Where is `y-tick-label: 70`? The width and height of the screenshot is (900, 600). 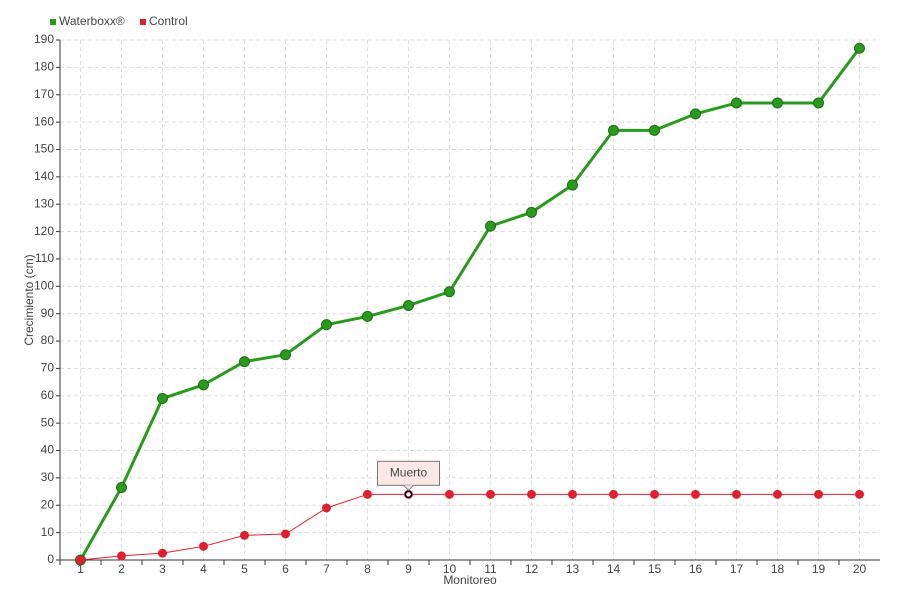 y-tick-label: 70 is located at coordinates (48, 368).